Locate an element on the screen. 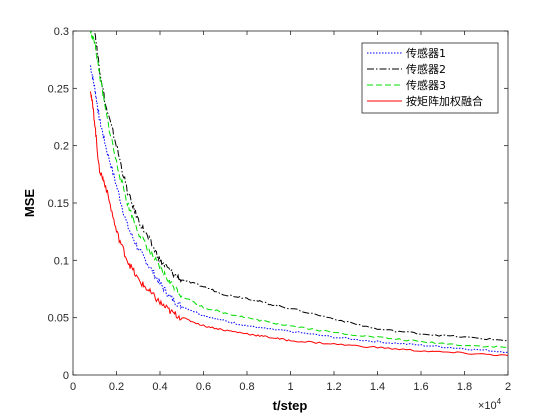 The width and height of the screenshot is (560, 420). x-tick-label: 0 is located at coordinates (73, 387).